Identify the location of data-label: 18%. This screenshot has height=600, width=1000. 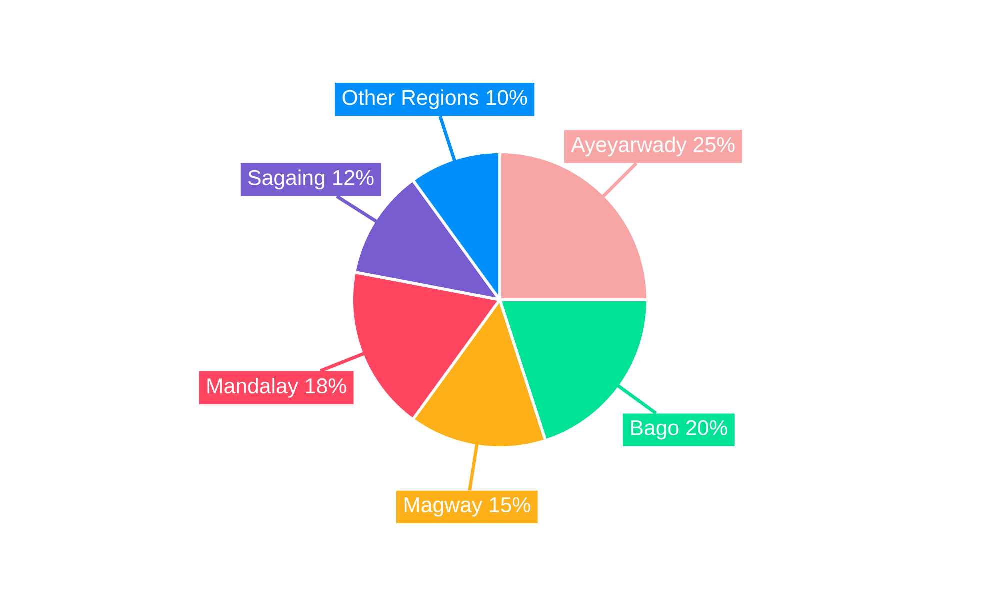
(326, 386).